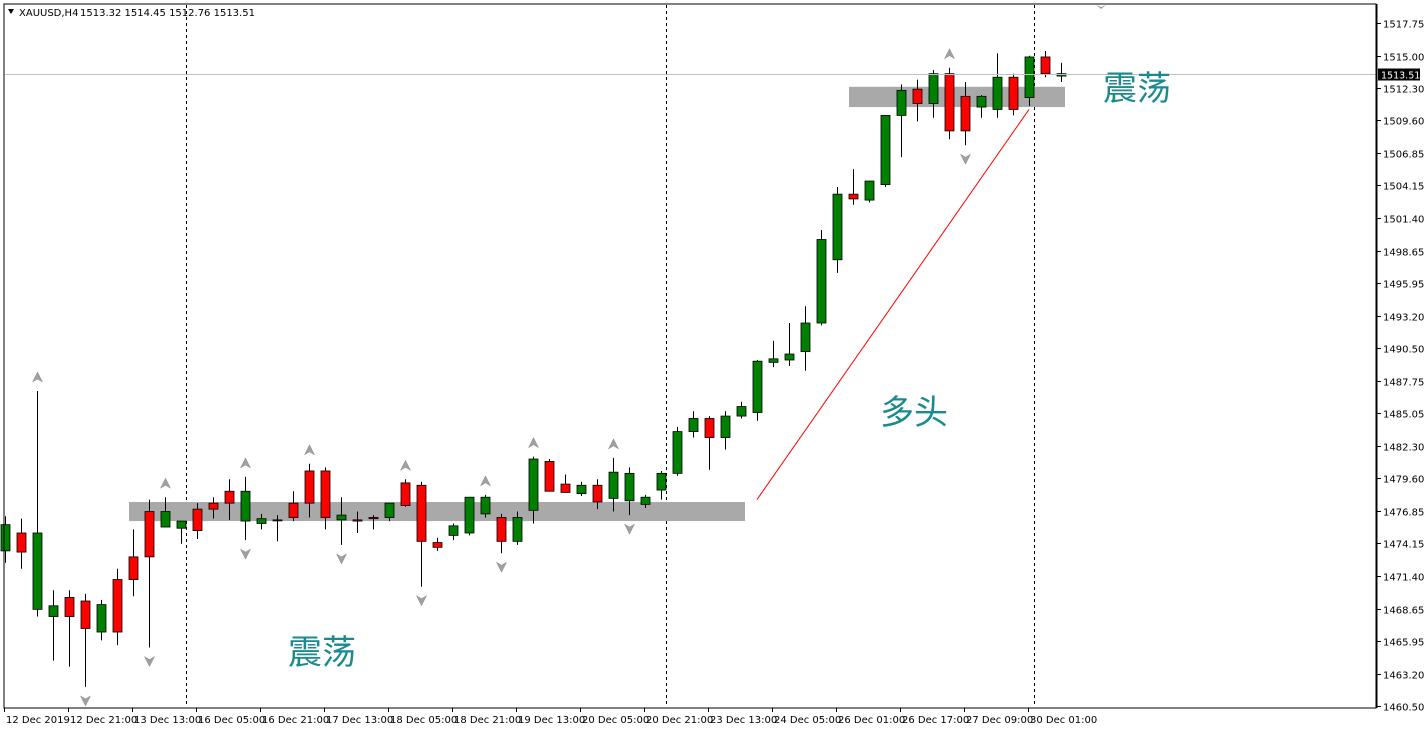 The height and width of the screenshot is (736, 1424). I want to click on y-axis-tick-label: 1506.85, so click(1403, 155).